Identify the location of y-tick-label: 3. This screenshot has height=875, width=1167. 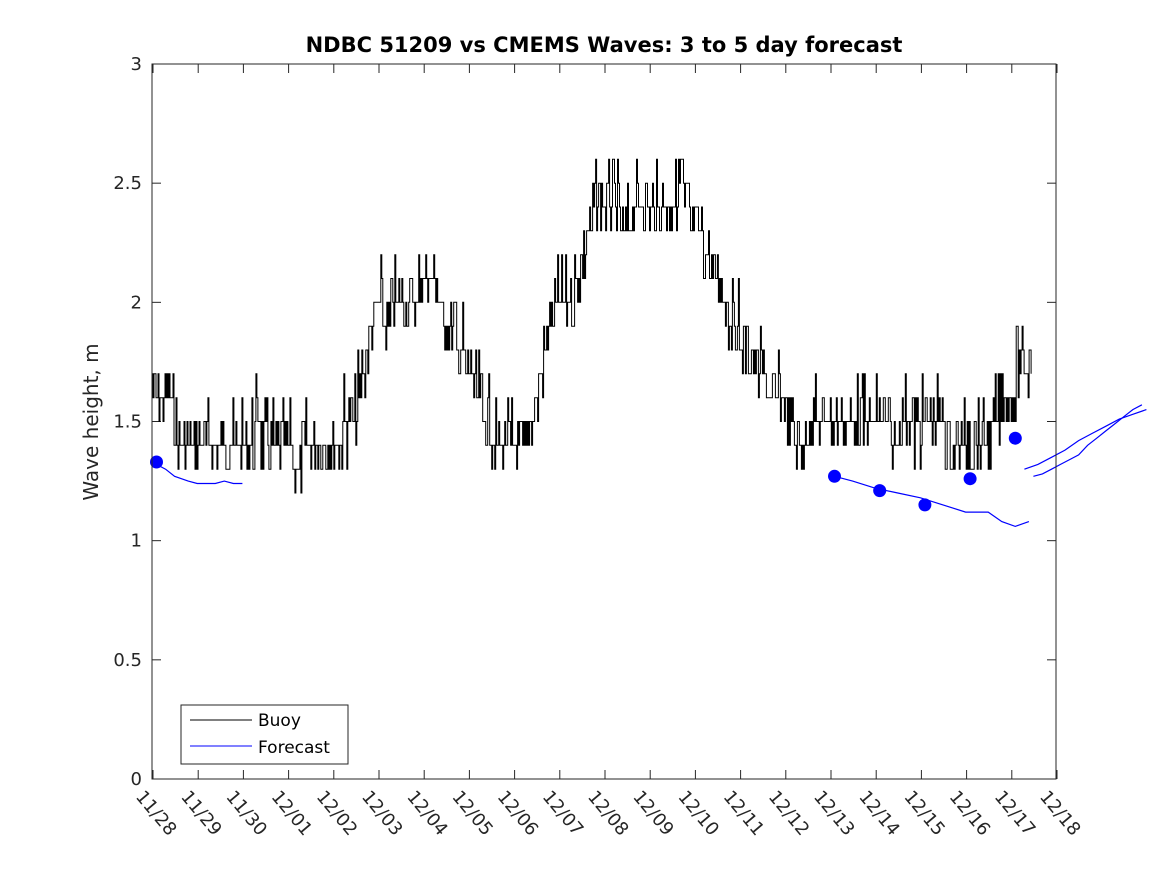
(136, 64).